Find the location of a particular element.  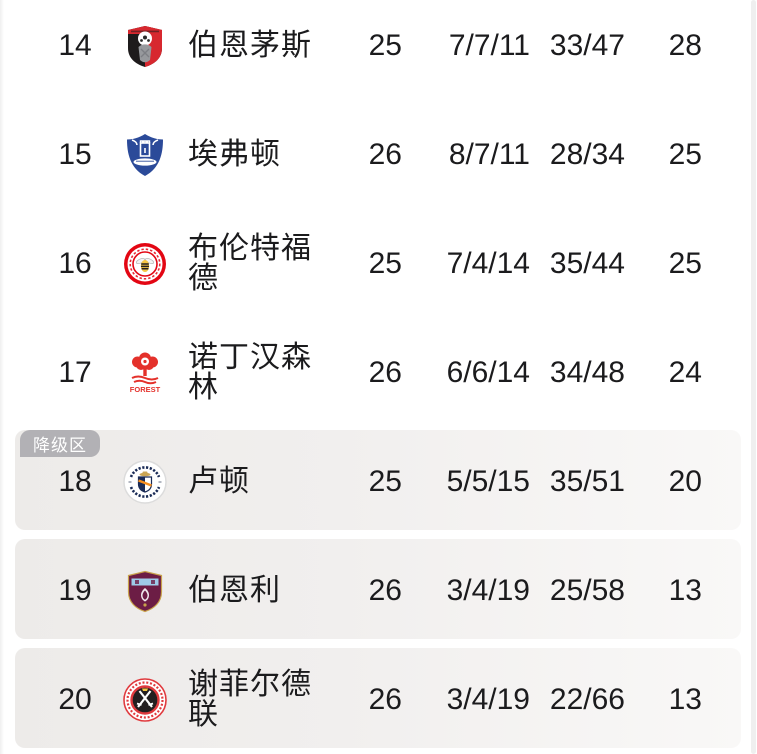

rank: 14 is located at coordinates (75, 45).